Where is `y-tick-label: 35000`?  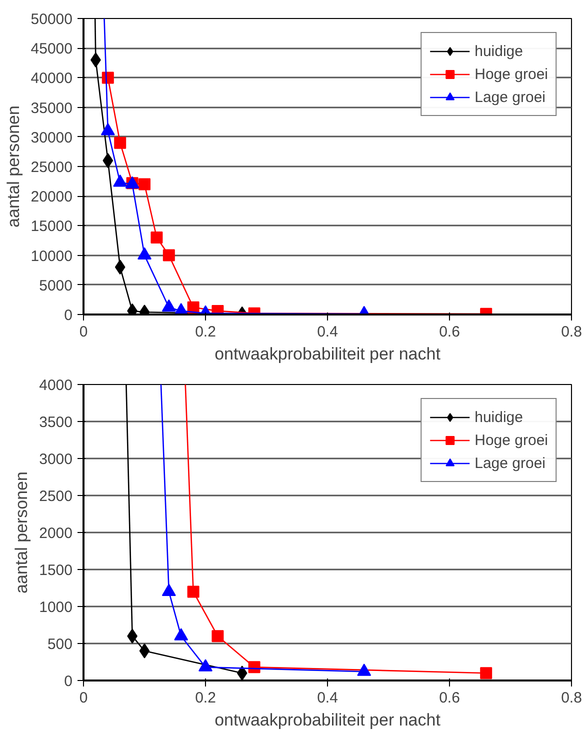 y-tick-label: 35000 is located at coordinates (51, 108).